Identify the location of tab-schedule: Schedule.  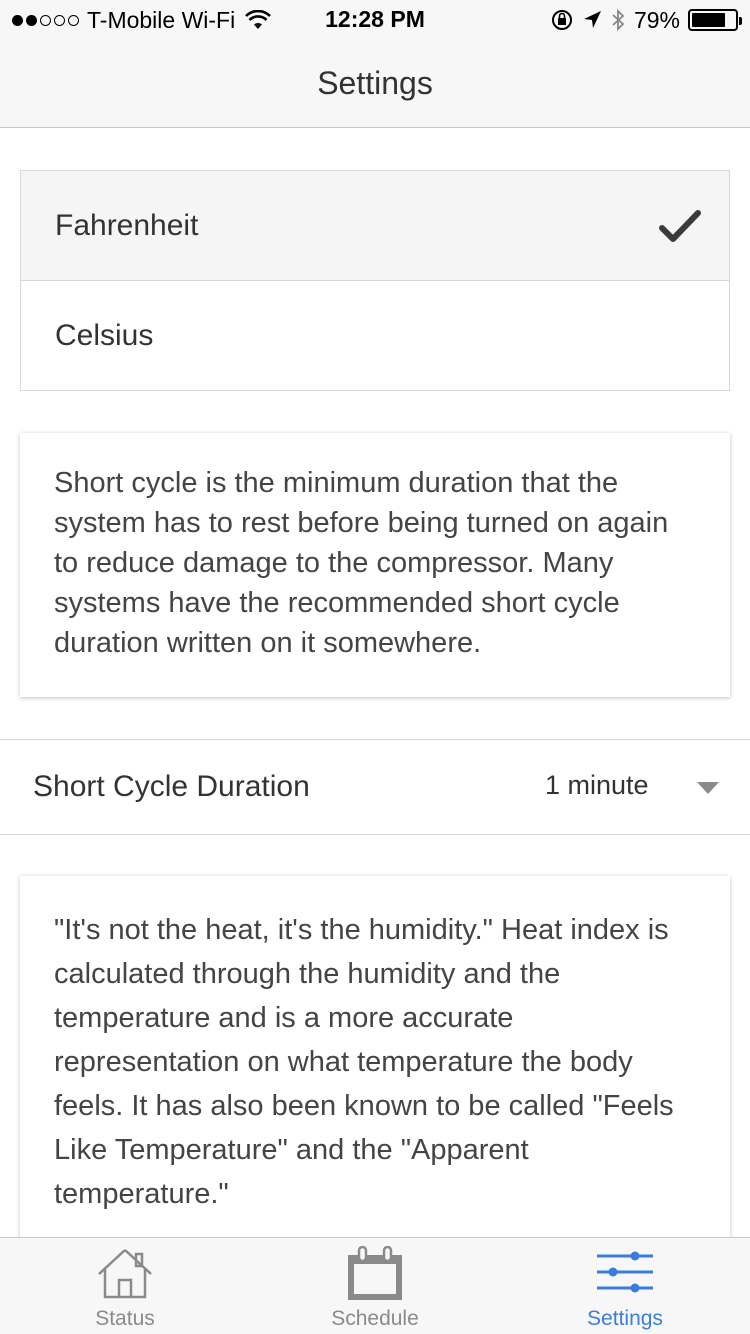
(375, 1286).